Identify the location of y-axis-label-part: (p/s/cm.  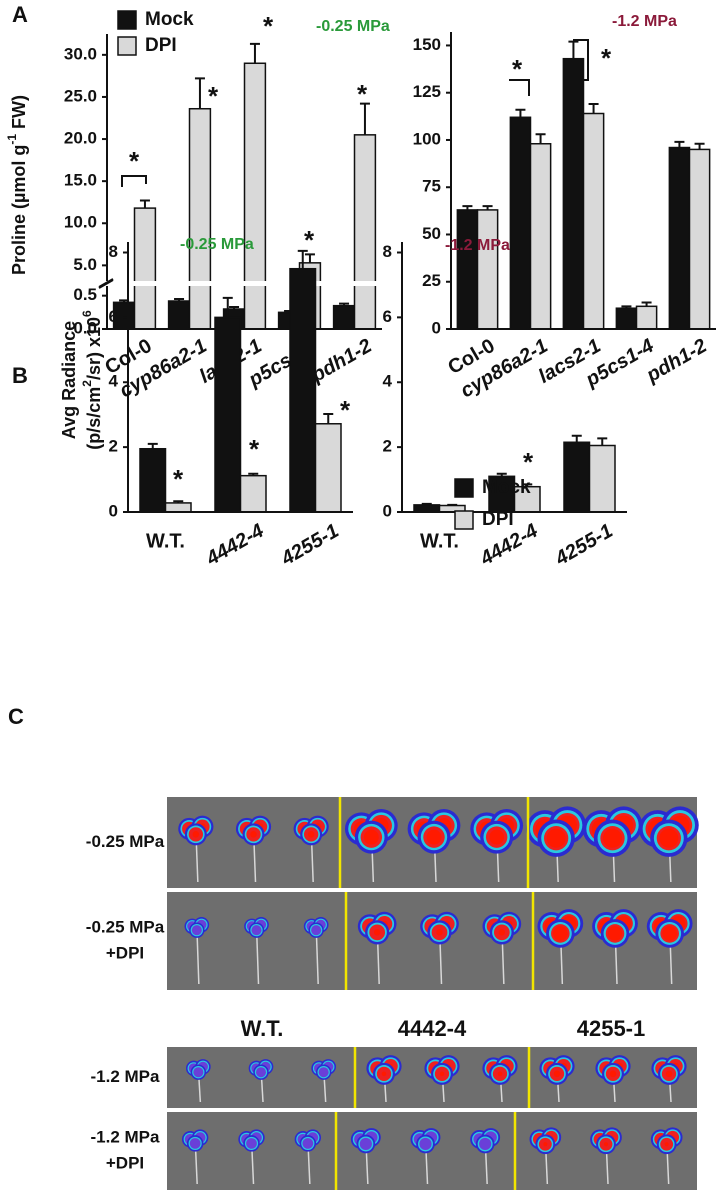
(94, 418).